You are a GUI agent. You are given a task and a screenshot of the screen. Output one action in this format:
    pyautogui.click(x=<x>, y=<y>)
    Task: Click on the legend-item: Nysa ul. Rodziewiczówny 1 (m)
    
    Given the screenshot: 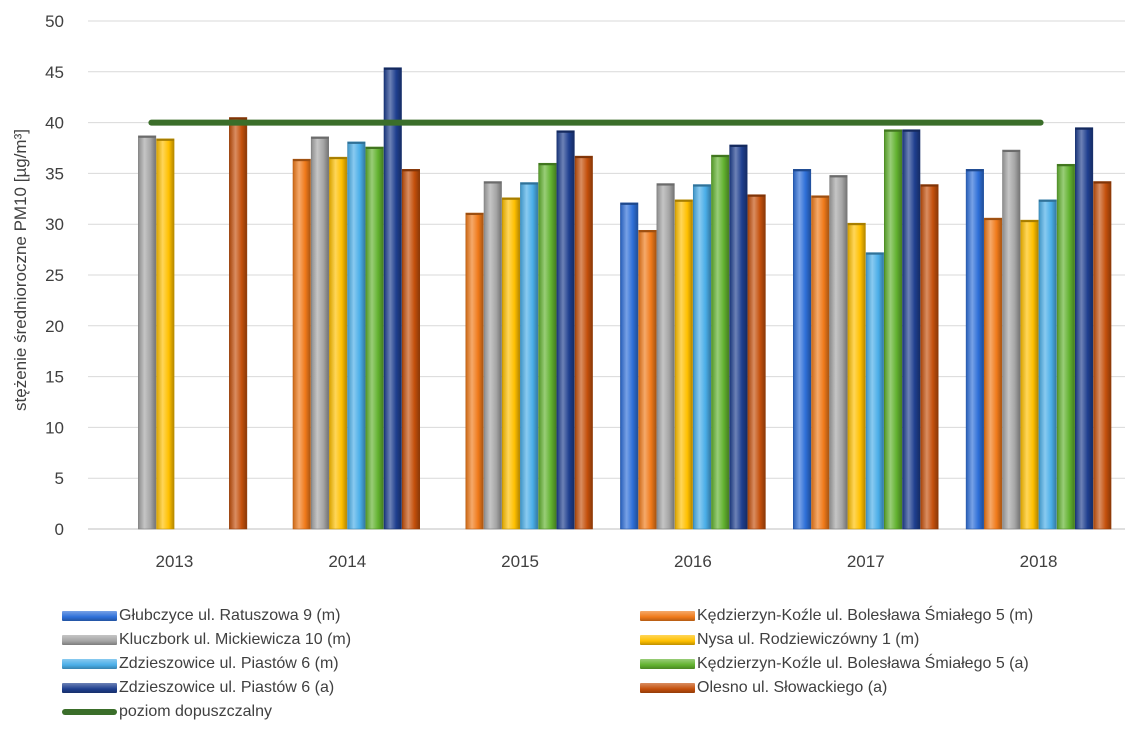 What is the action you would take?
    pyautogui.click(x=779, y=640)
    